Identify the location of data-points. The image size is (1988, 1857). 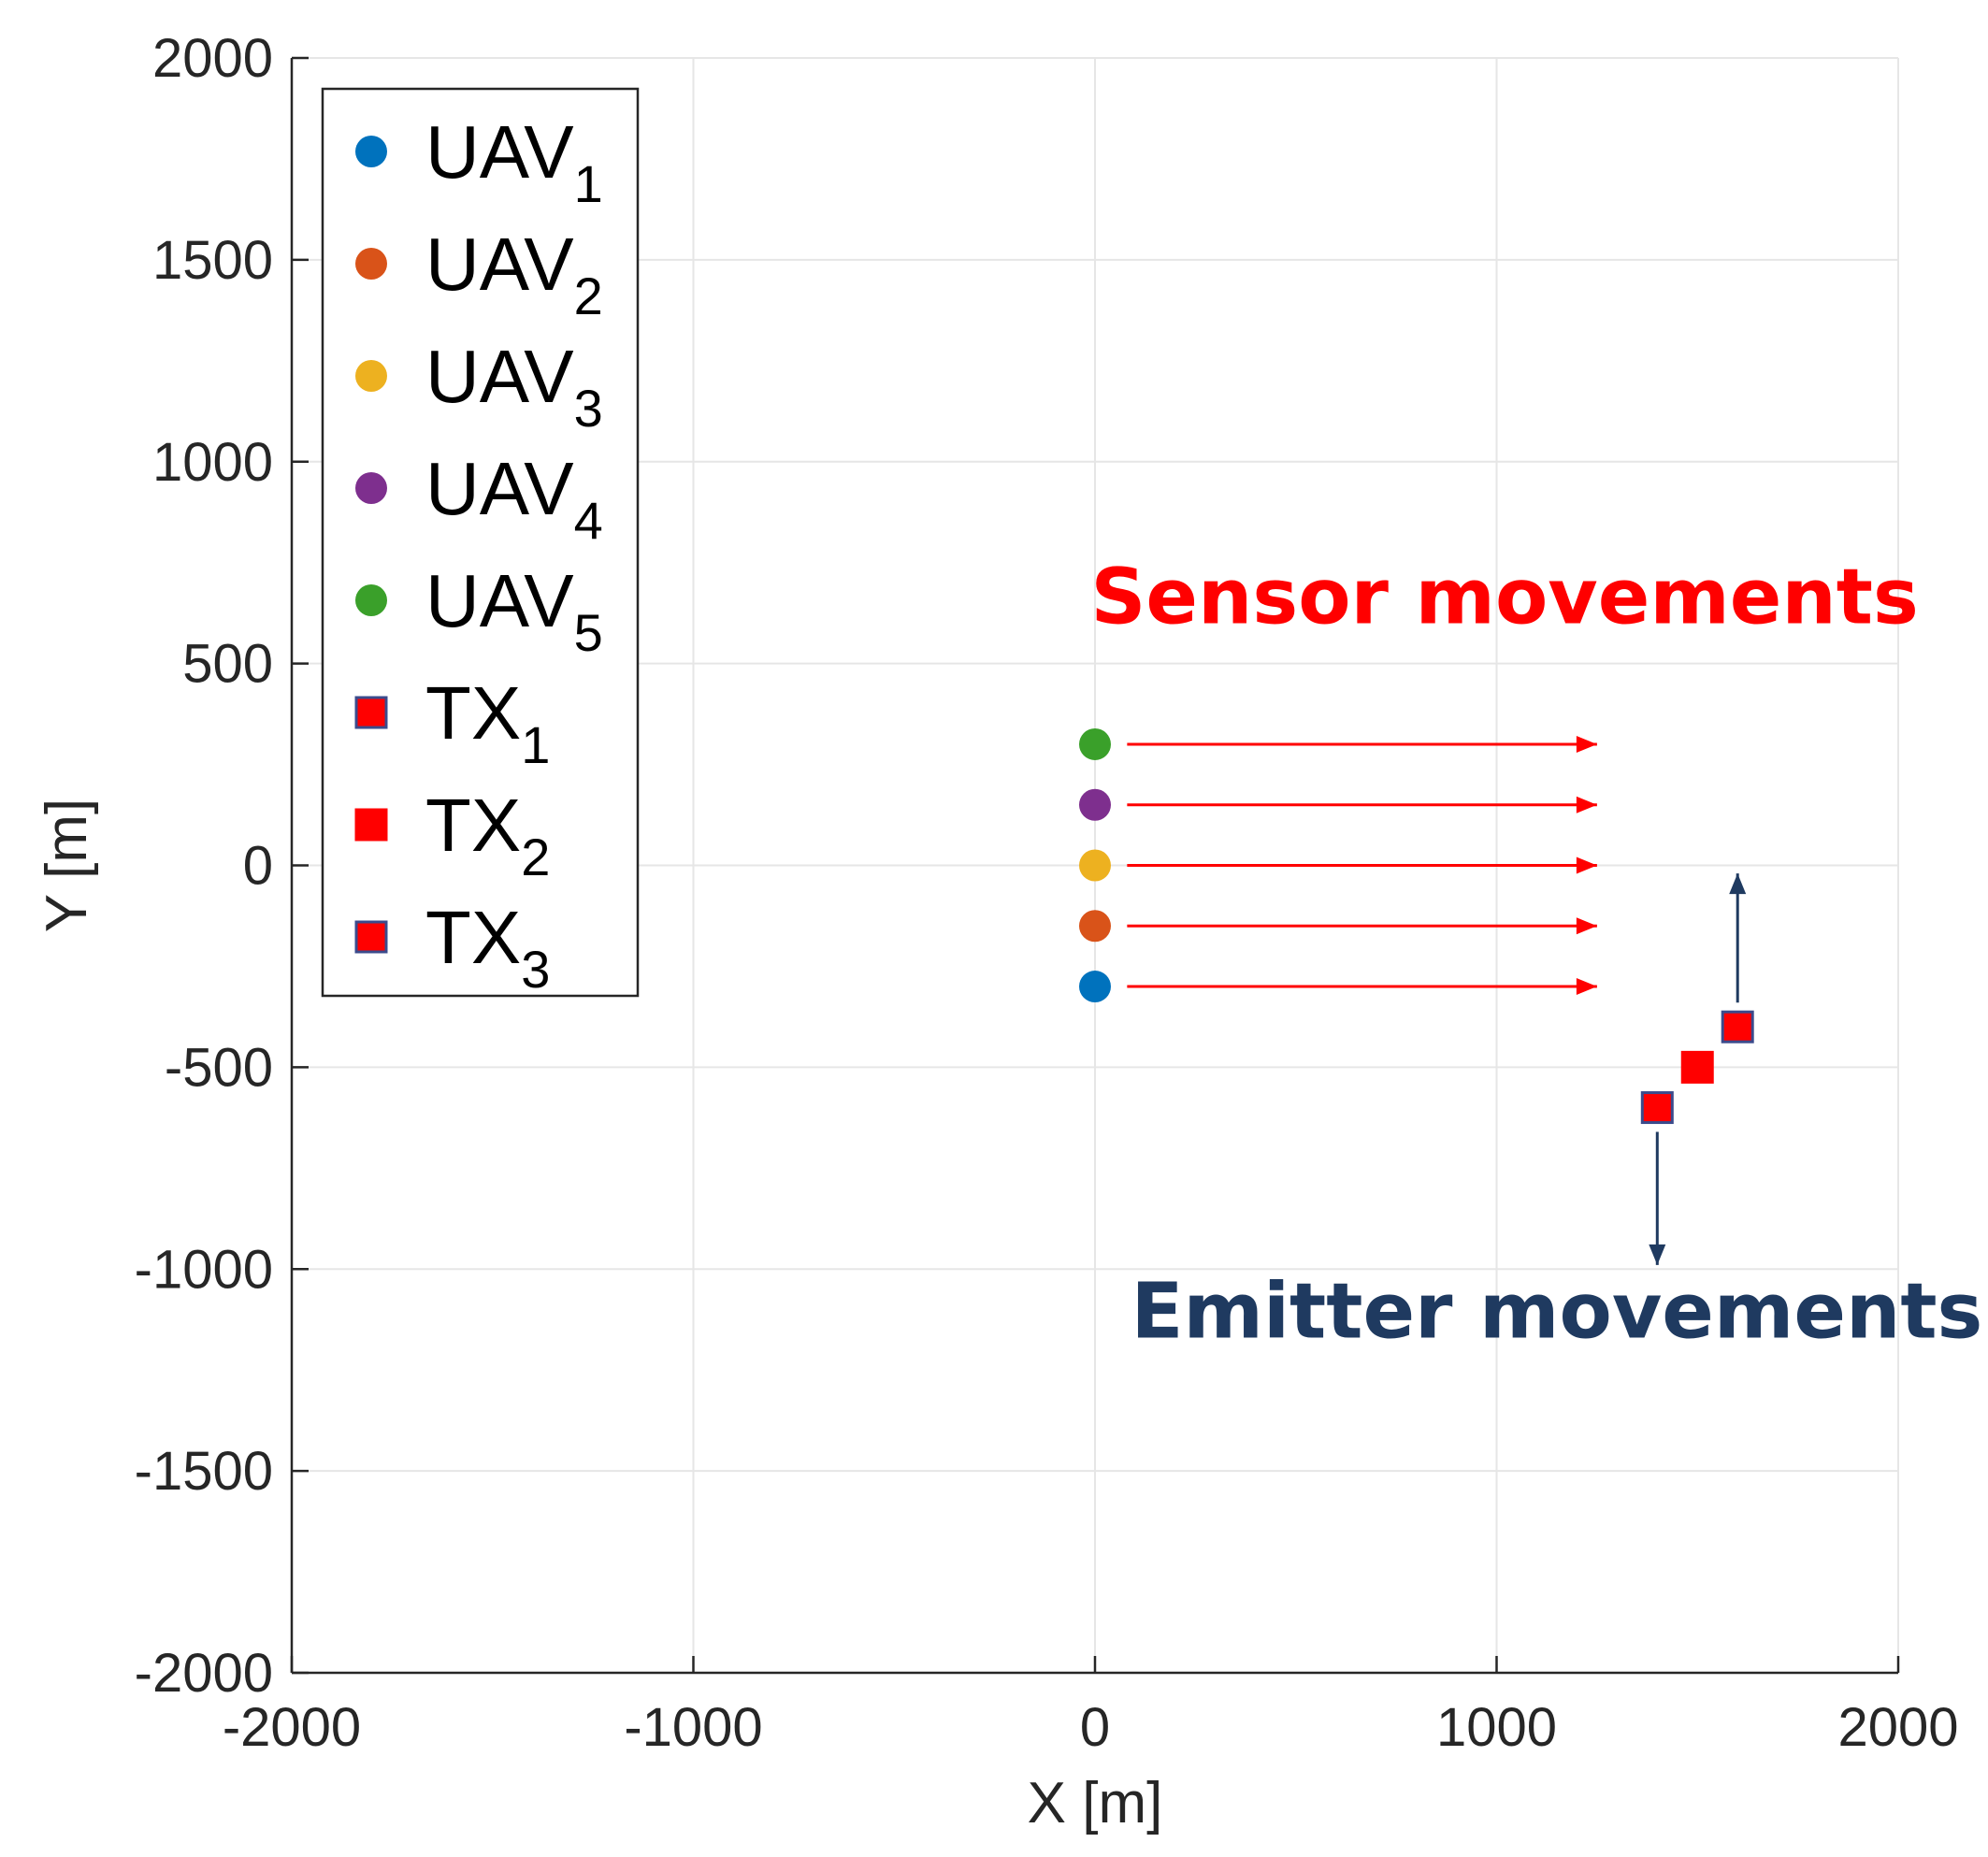
(1416, 926).